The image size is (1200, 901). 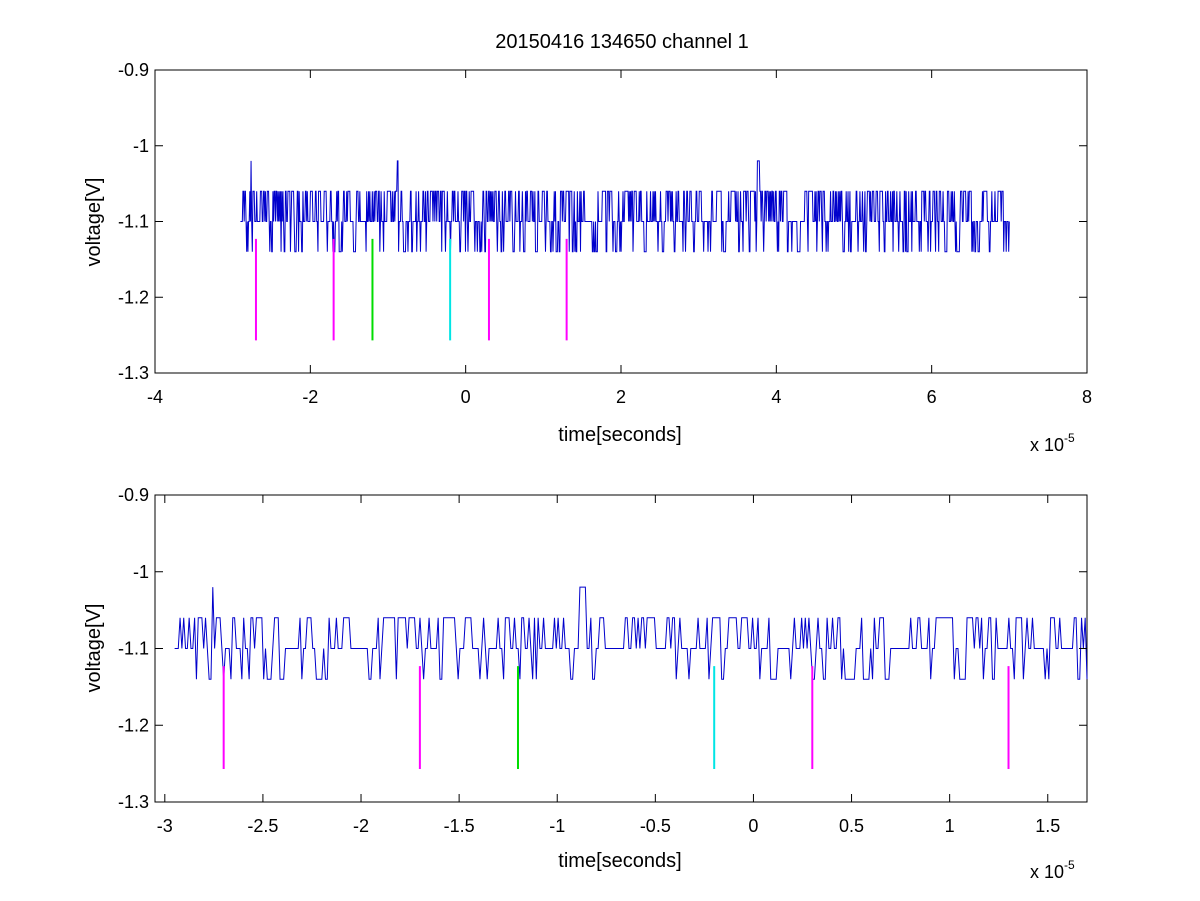 What do you see at coordinates (619, 861) in the screenshot?
I see `bottom-x-axis-label: time[seconds]` at bounding box center [619, 861].